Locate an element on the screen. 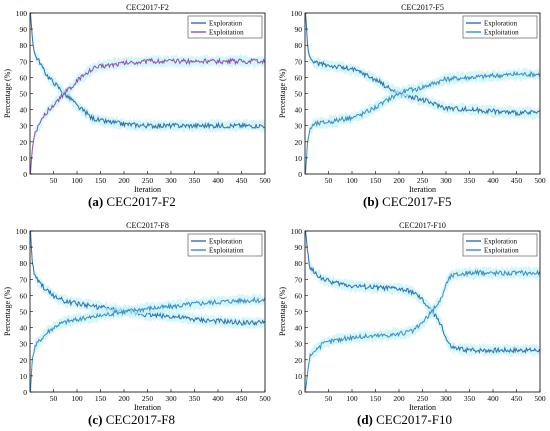 Image resolution: width=550 pixels, height=431 pixels. caption-b: (b) CEC2017-F5 is located at coordinates (407, 201).